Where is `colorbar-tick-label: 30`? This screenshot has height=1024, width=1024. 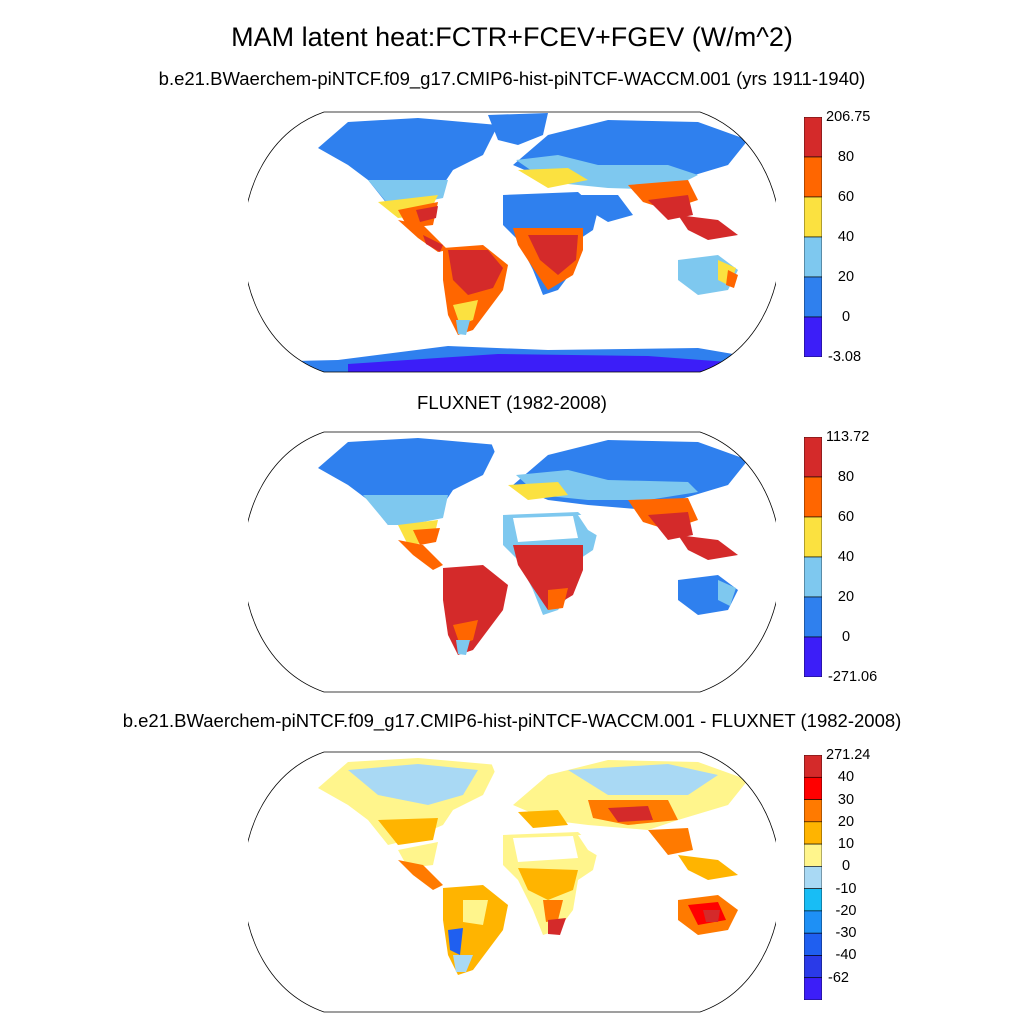
colorbar-tick-label: 30 is located at coordinates (846, 799).